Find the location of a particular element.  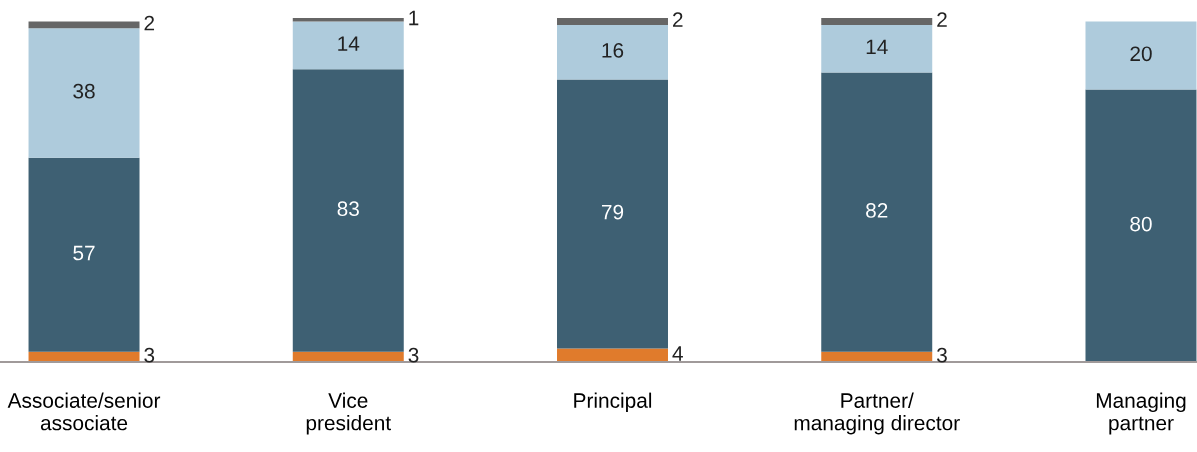

data-label: 80 is located at coordinates (1141, 224).